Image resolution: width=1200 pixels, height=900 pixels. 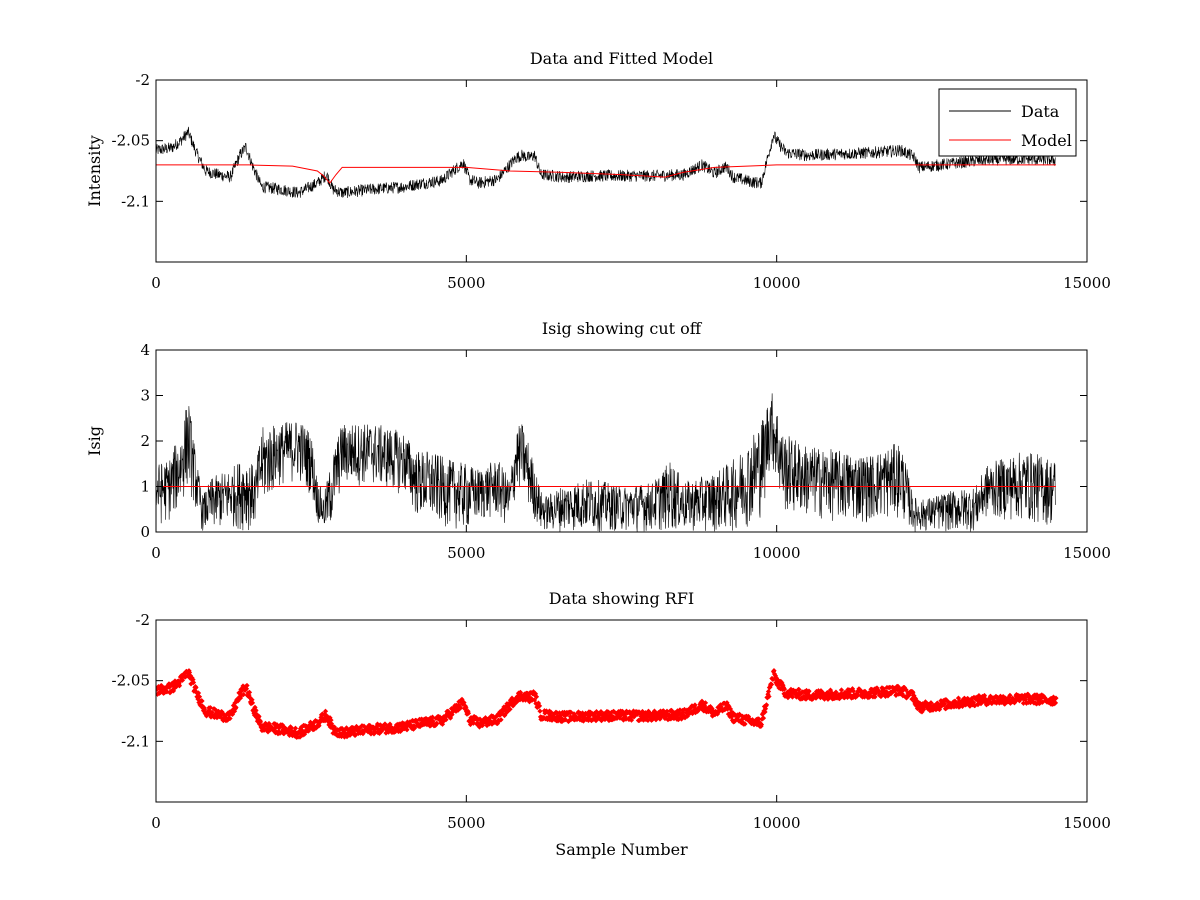 I want to click on series-1-markers, so click(x=607, y=704).